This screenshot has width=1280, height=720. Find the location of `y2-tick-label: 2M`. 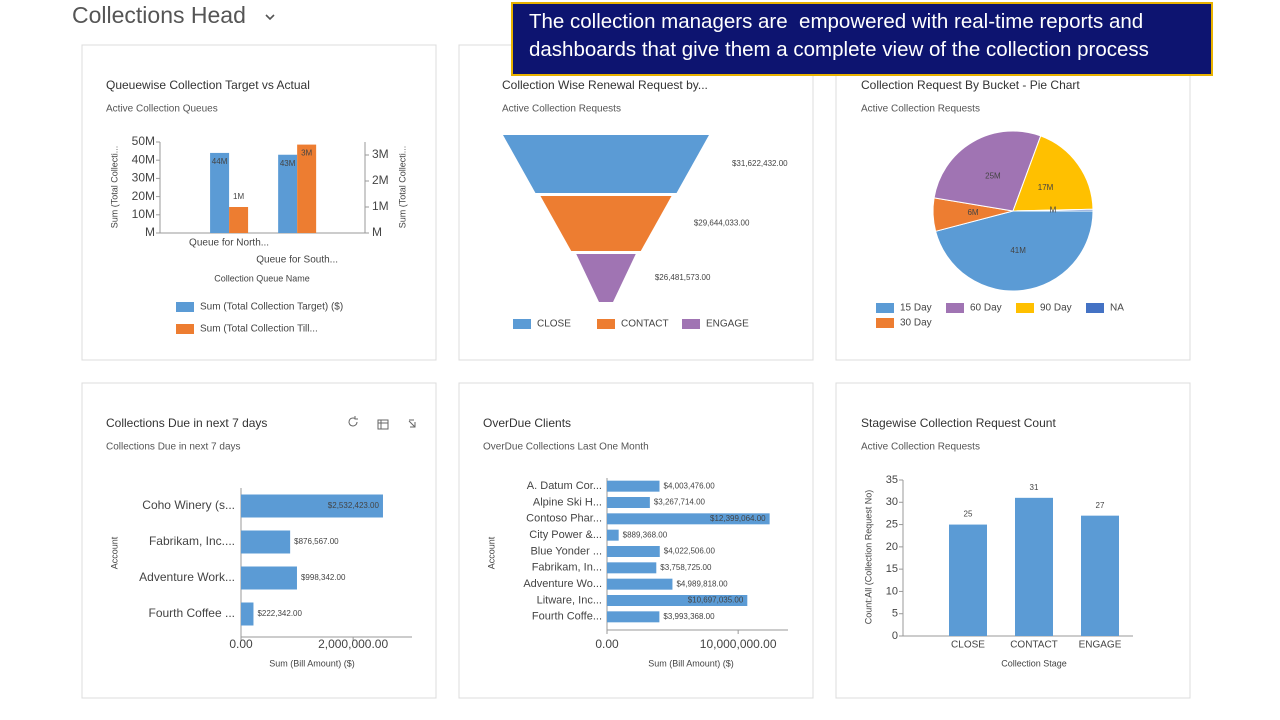

y2-tick-label: 2M is located at coordinates (380, 180).